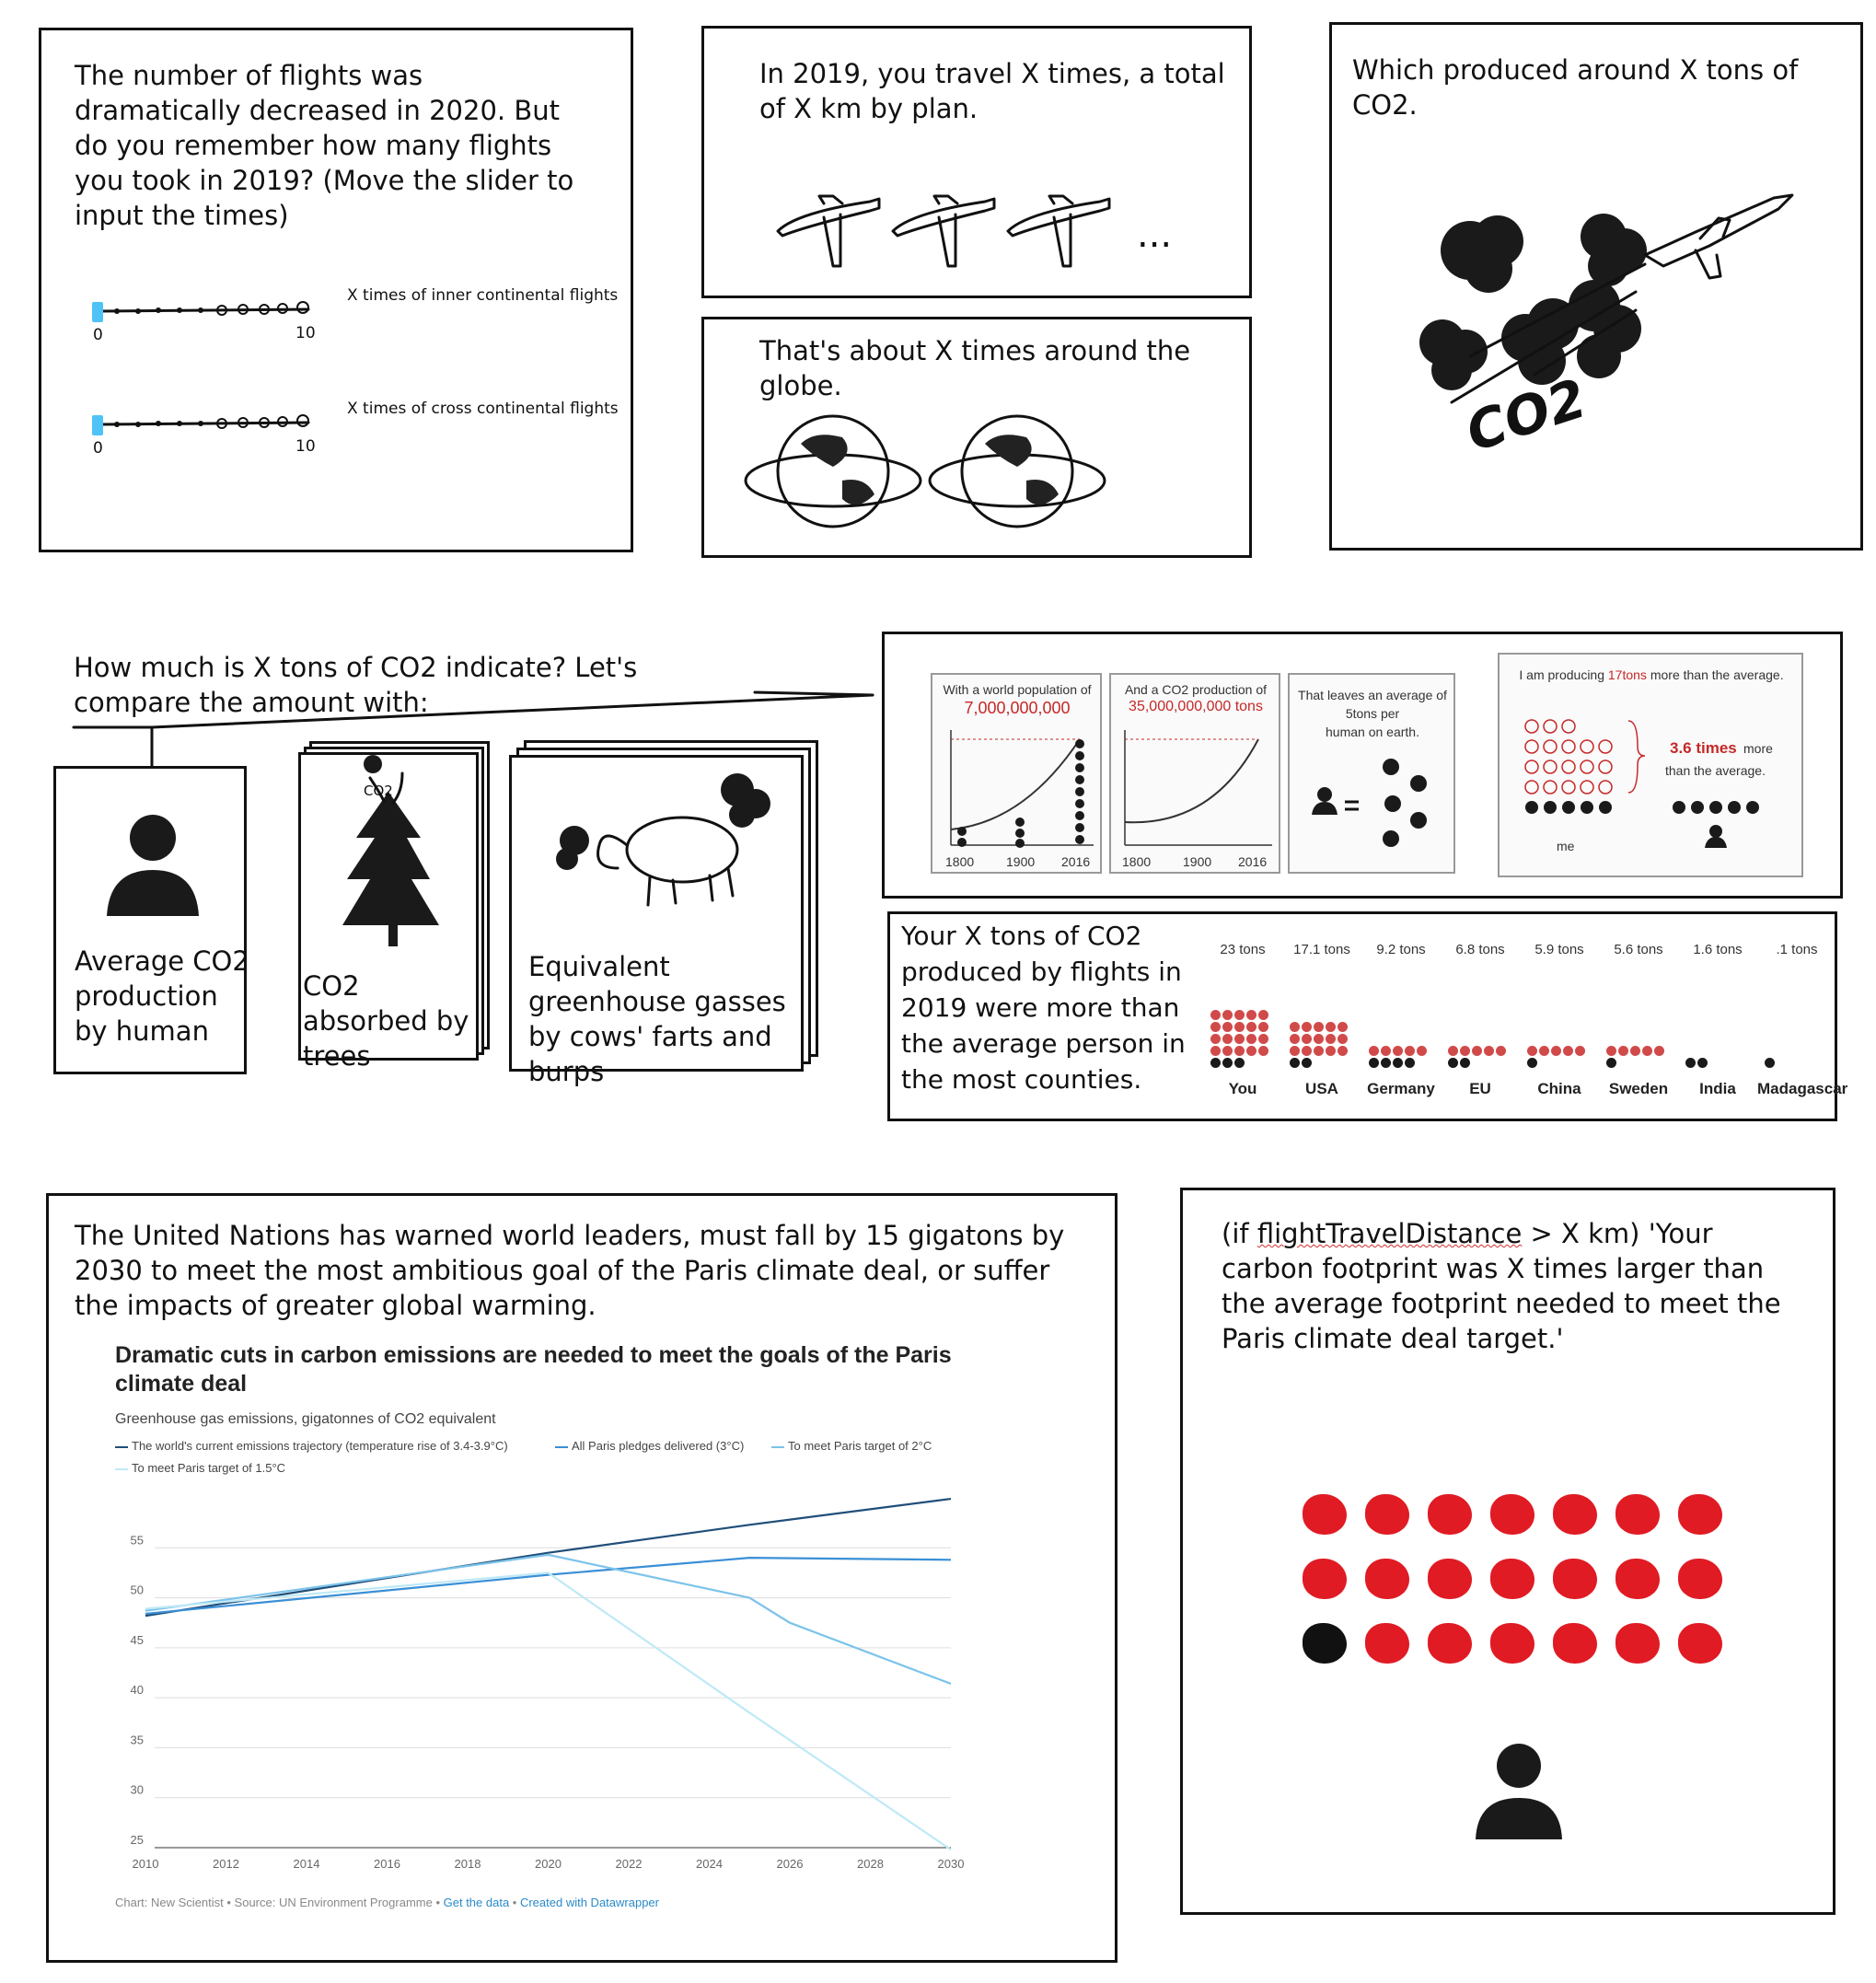 Image resolution: width=1876 pixels, height=1983 pixels. What do you see at coordinates (589, 1902) in the screenshot?
I see `datawrapper-link: Created with Datawrapper` at bounding box center [589, 1902].